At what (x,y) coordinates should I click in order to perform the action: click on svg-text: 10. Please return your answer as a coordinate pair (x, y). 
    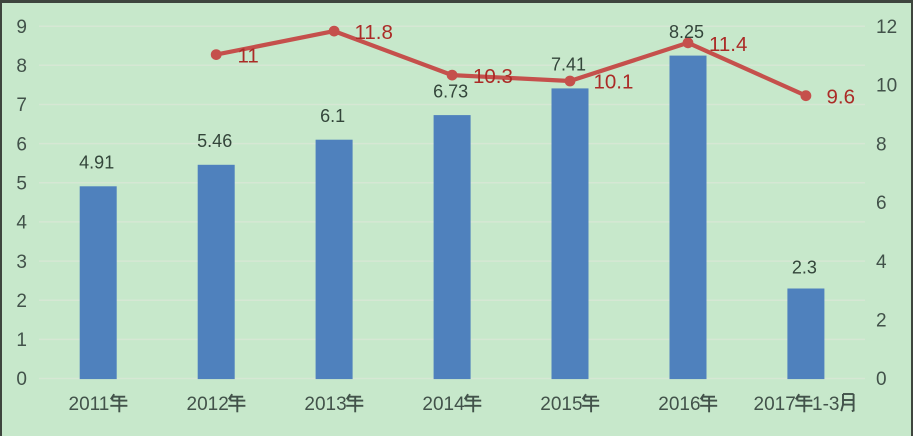
    Looking at the image, I should click on (886, 86).